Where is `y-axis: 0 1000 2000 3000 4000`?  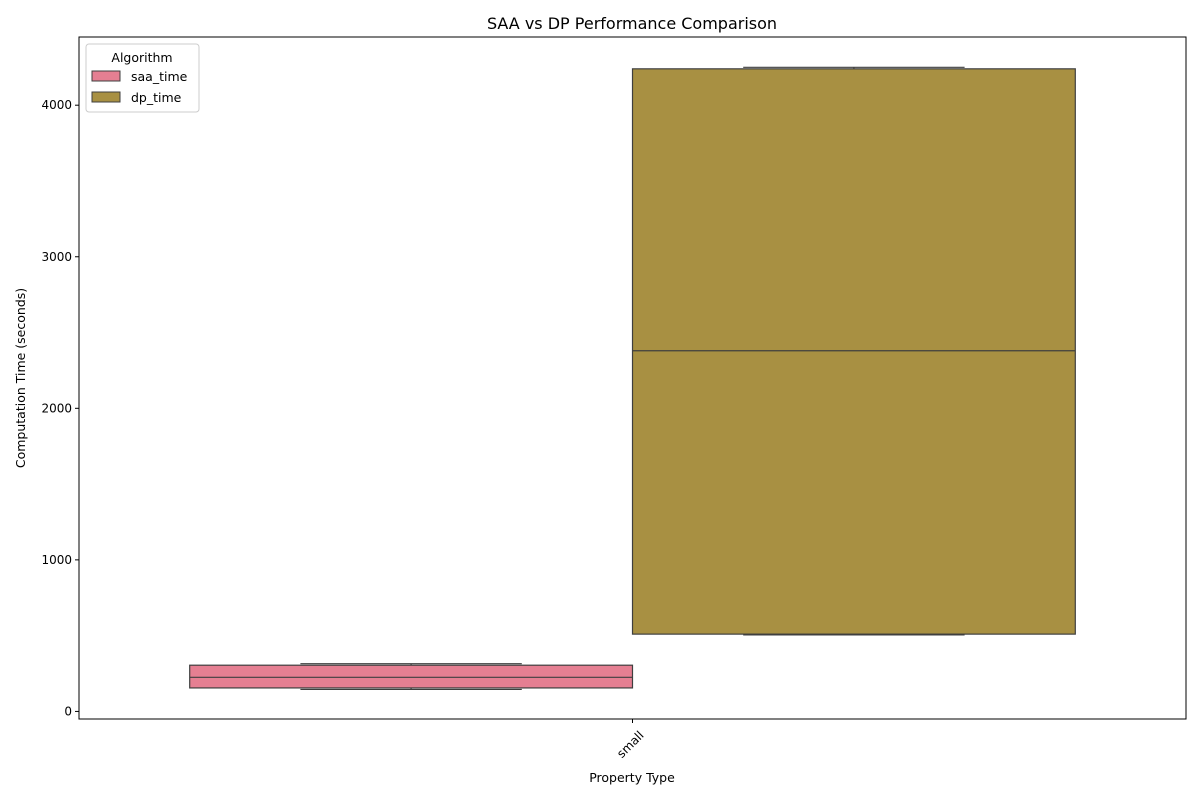
y-axis: 0 1000 2000 3000 4000 is located at coordinates (60, 408).